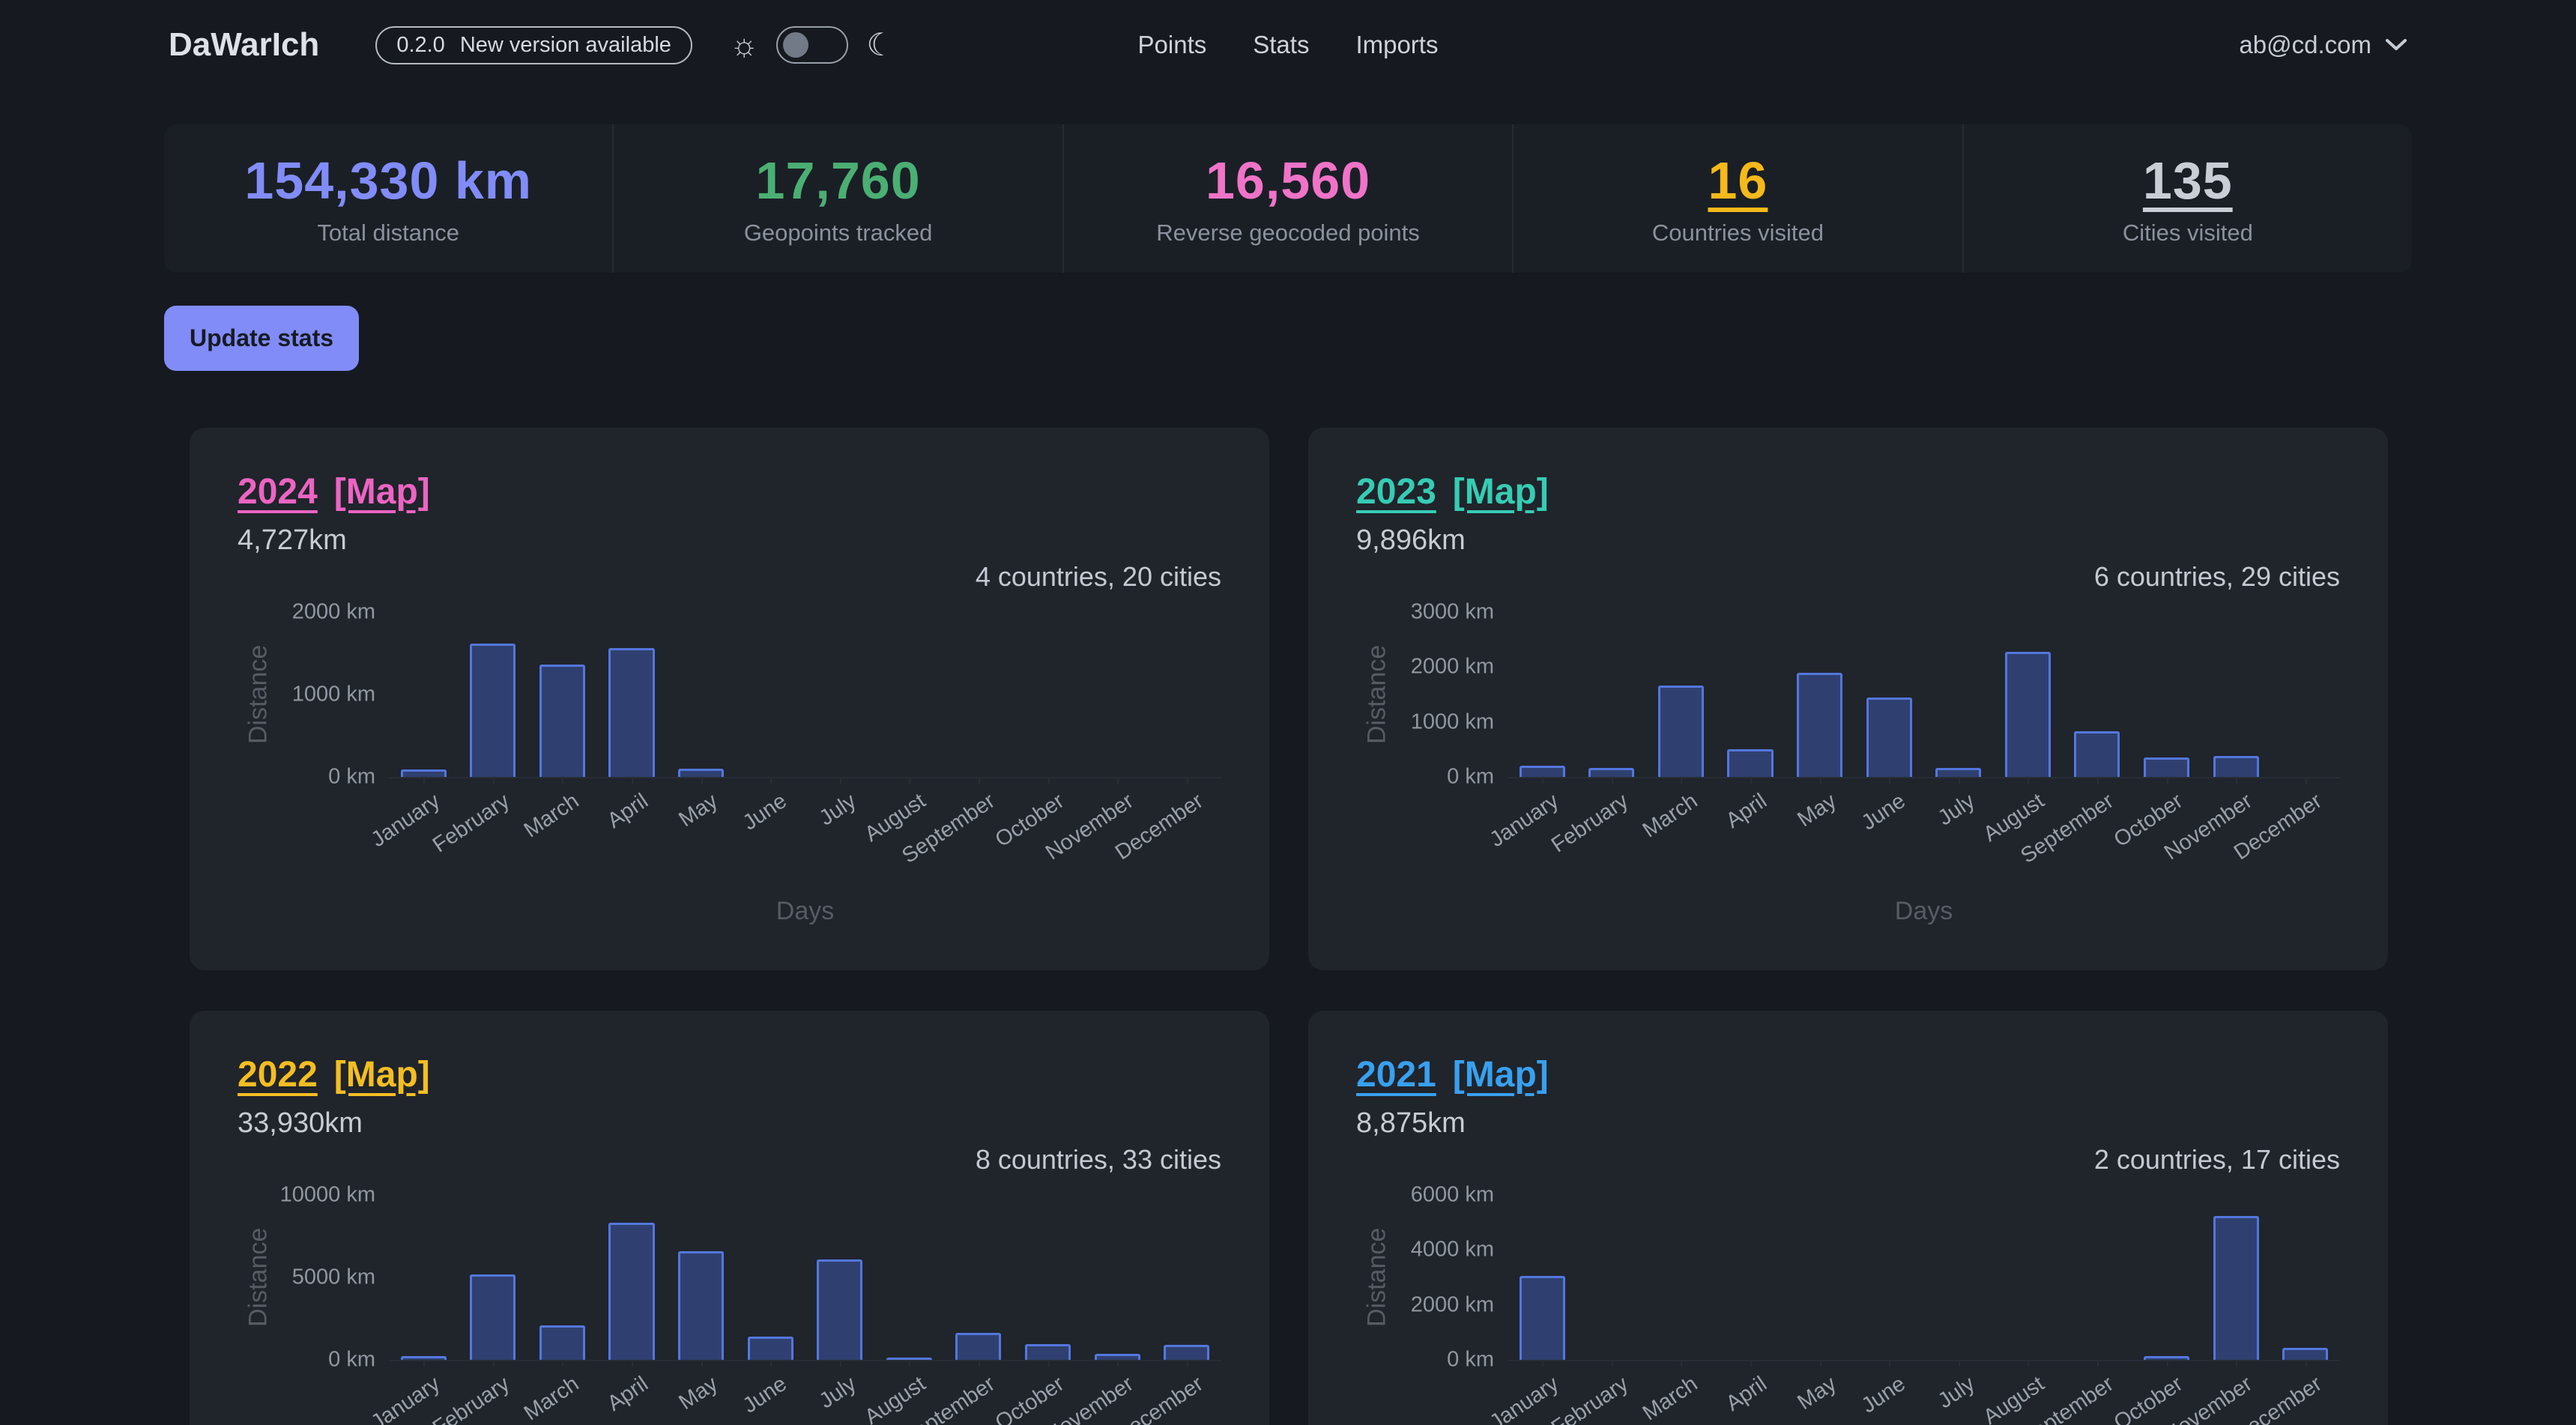 The height and width of the screenshot is (1425, 2576). Describe the element at coordinates (2216, 1160) in the screenshot. I see `year-summary: 2 countries, 17 cities` at that location.